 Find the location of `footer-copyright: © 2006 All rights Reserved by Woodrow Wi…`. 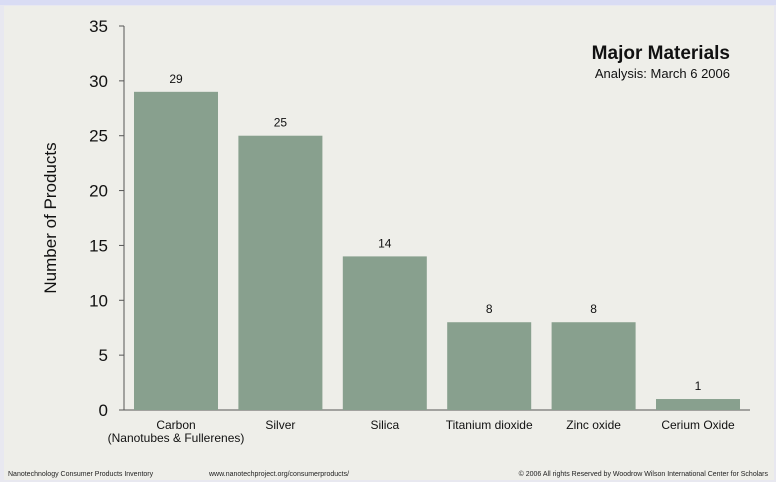

footer-copyright: © 2006 All rights Reserved by Woodrow Wi… is located at coordinates (644, 474).